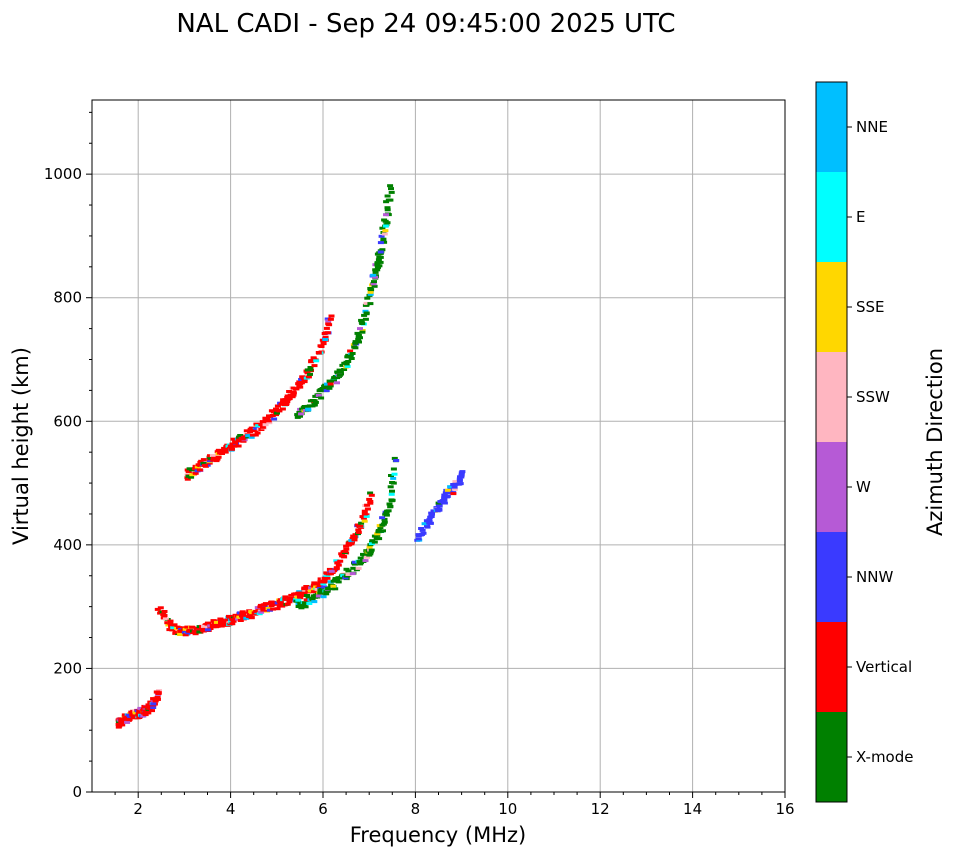 This screenshot has height=857, width=958. Describe the element at coordinates (884, 667) in the screenshot. I see `colorbar-label: Vertical` at that location.